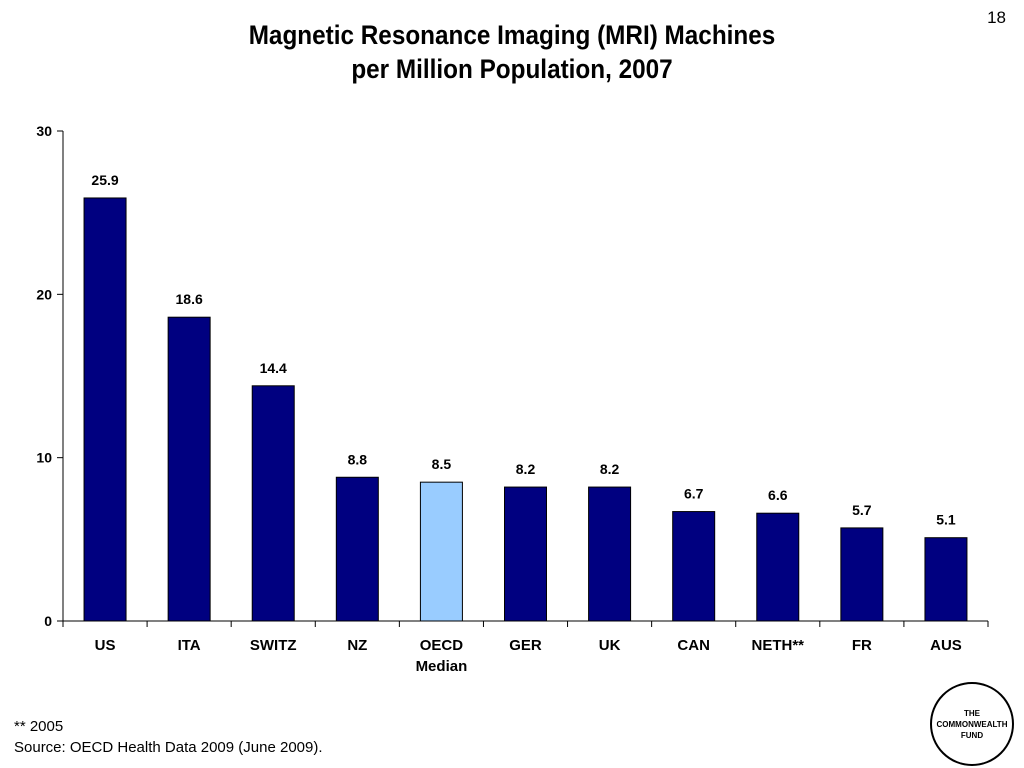 Image resolution: width=1024 pixels, height=768 pixels. I want to click on category-label-line: US, so click(105, 645).